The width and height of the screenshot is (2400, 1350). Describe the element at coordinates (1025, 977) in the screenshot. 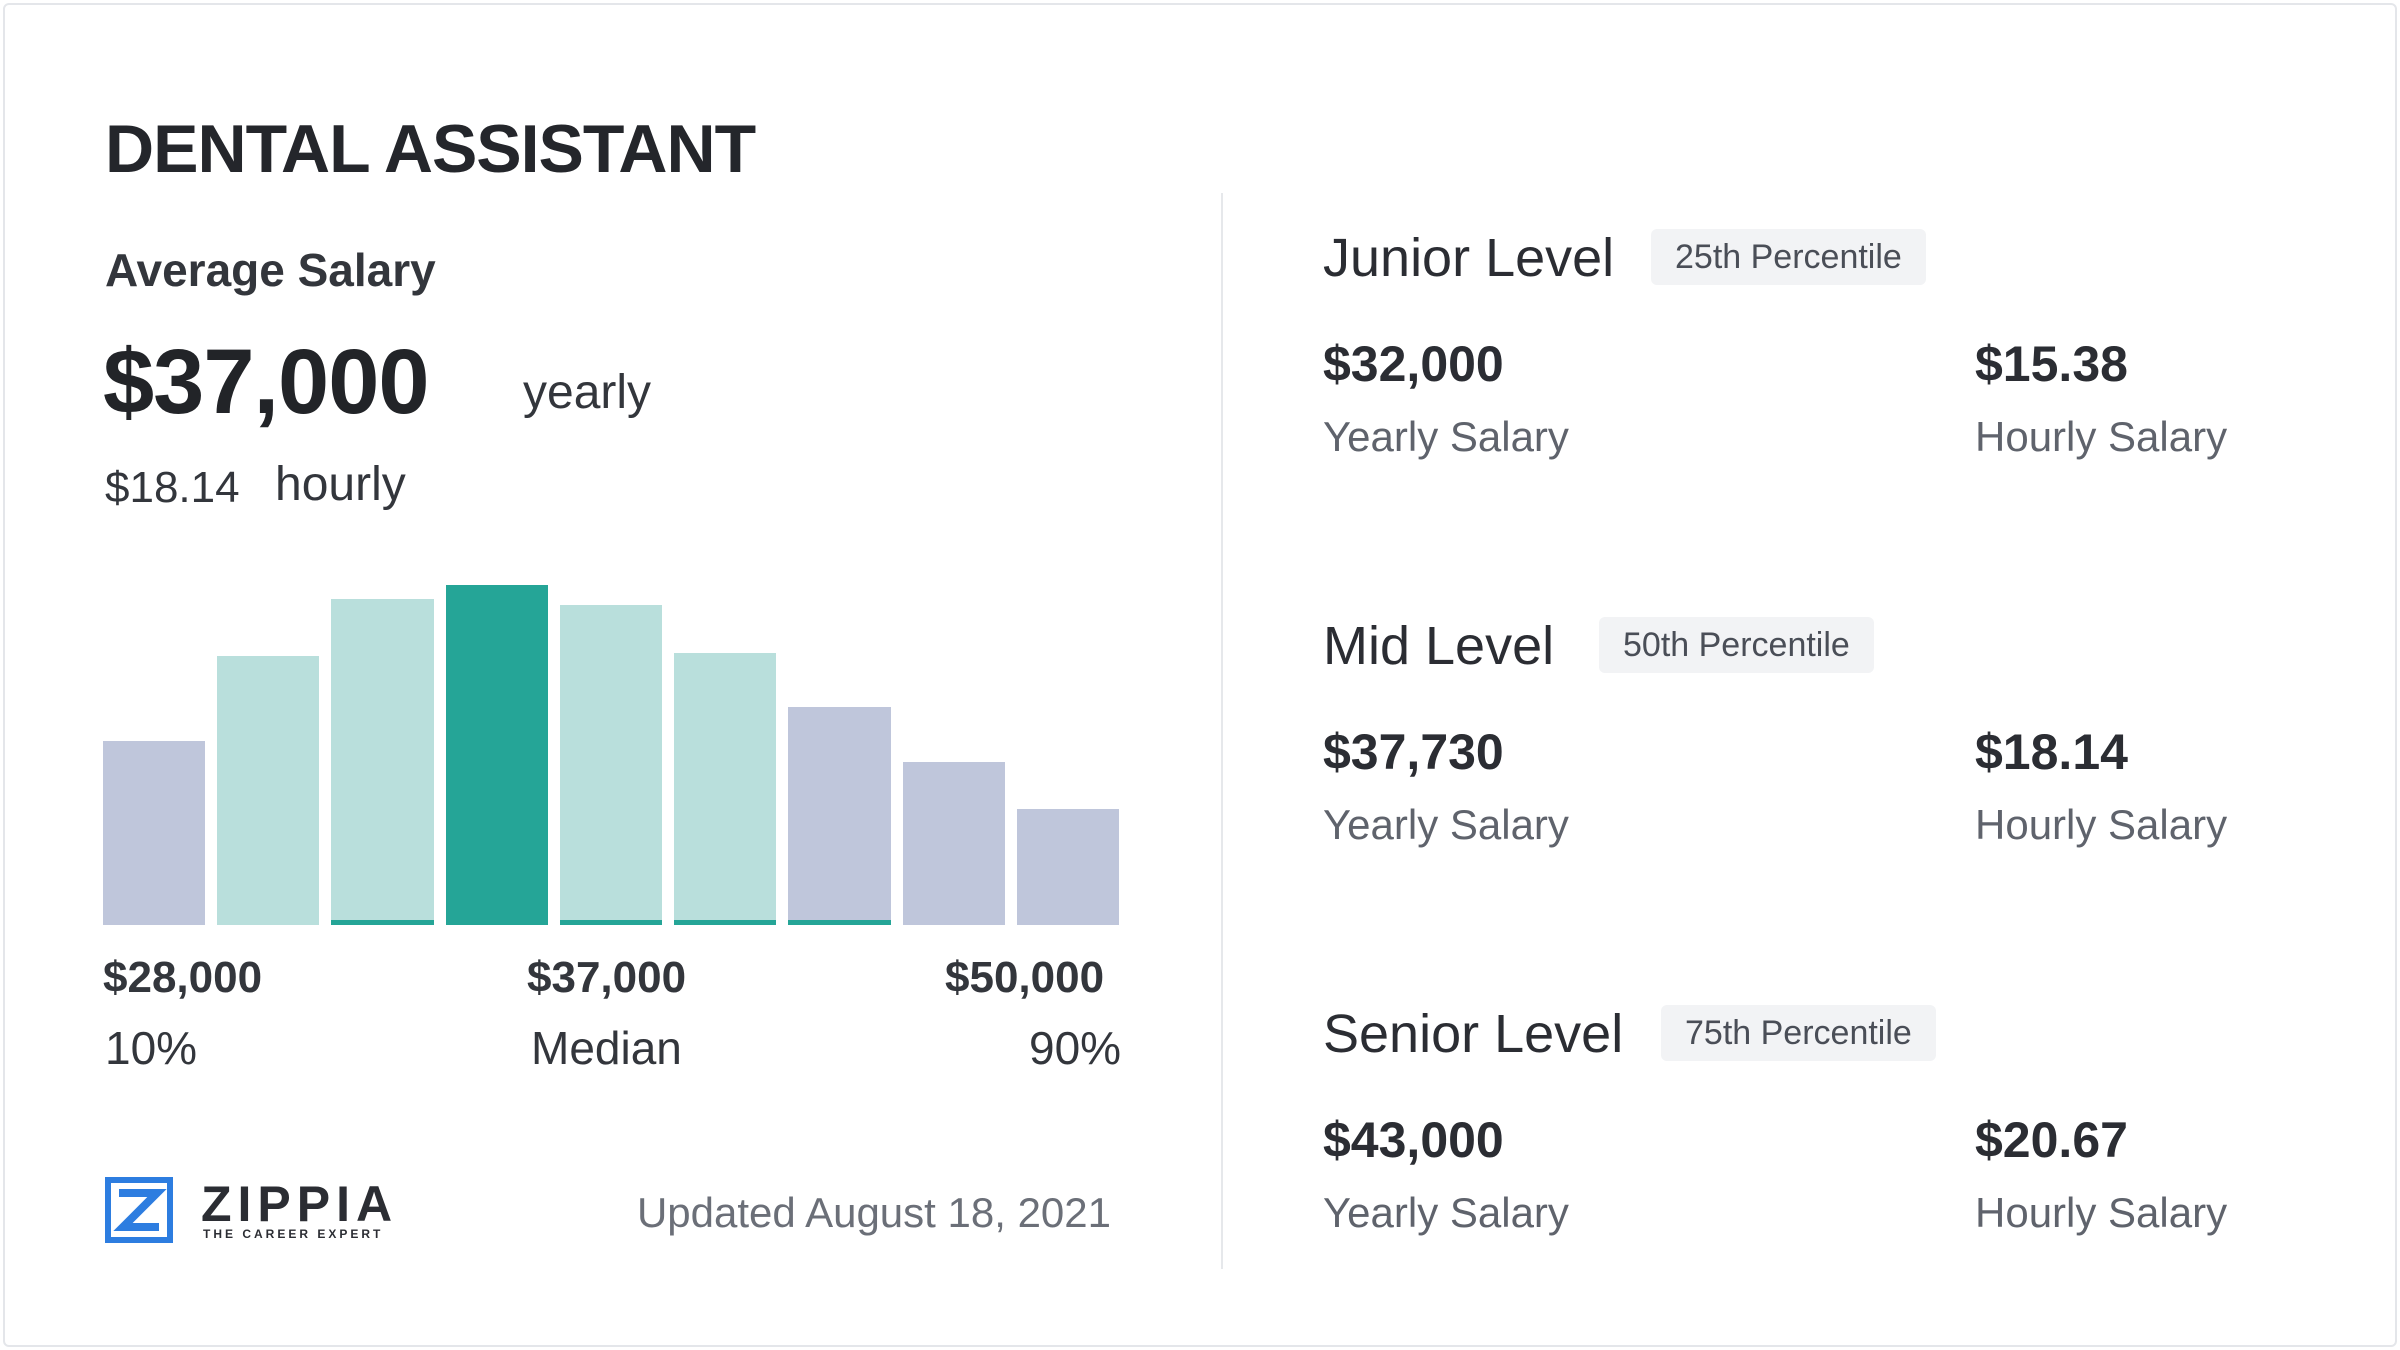

I see `tick-value-90th: $50,000` at that location.